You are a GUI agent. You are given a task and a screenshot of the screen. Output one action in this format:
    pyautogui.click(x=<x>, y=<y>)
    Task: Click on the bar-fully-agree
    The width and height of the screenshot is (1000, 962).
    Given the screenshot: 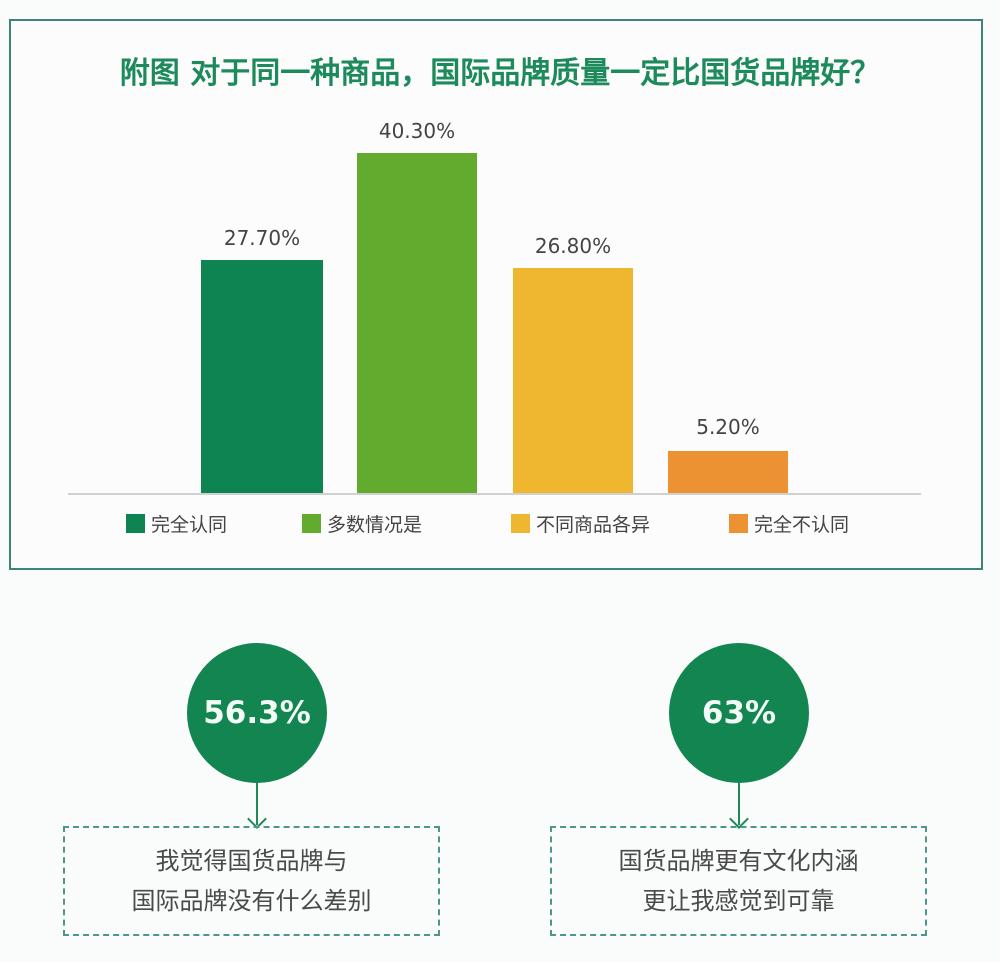 What is the action you would take?
    pyautogui.click(x=262, y=376)
    